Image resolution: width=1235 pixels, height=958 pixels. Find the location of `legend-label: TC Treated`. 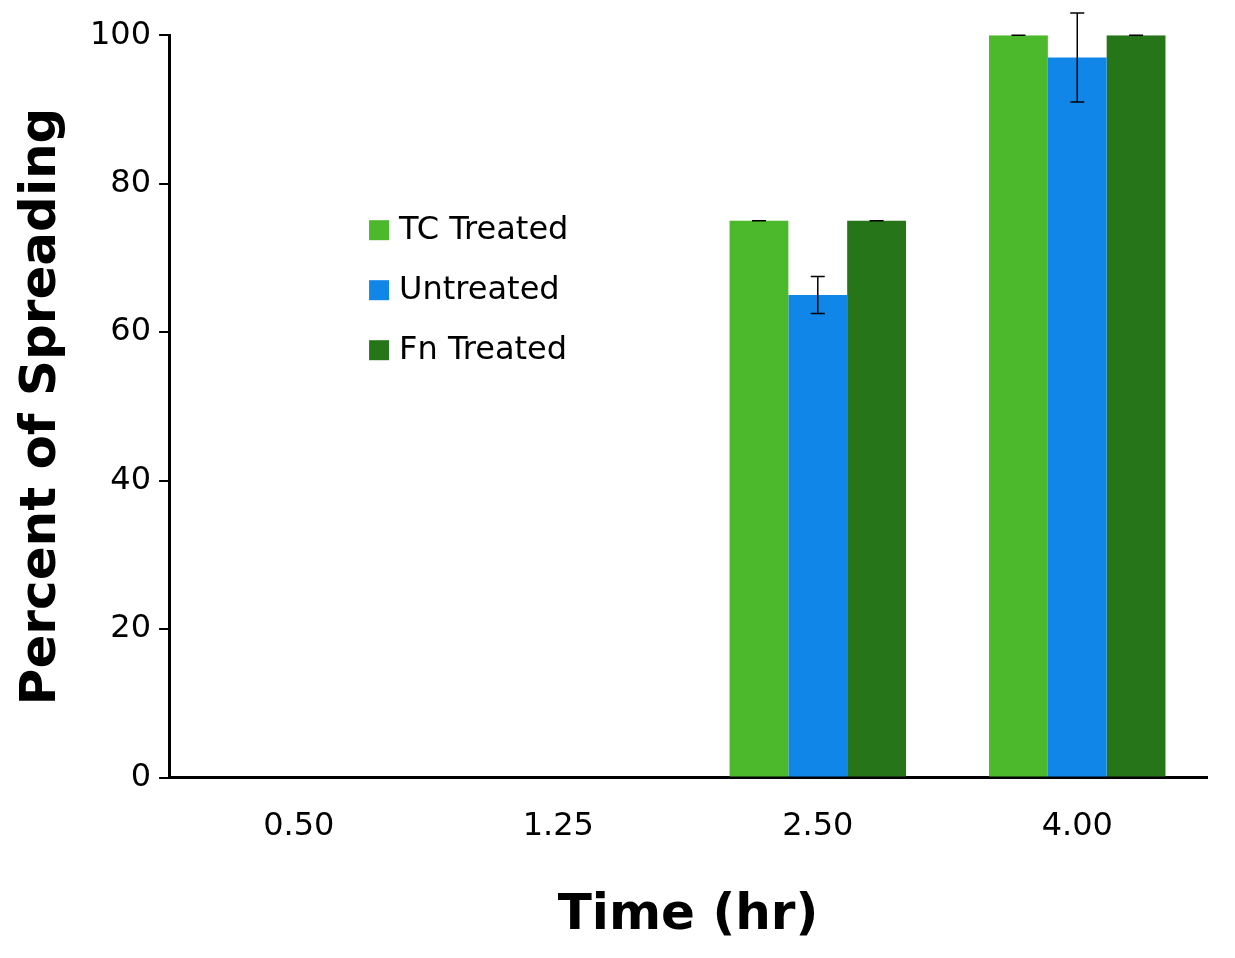

legend-label: TC Treated is located at coordinates (483, 227).